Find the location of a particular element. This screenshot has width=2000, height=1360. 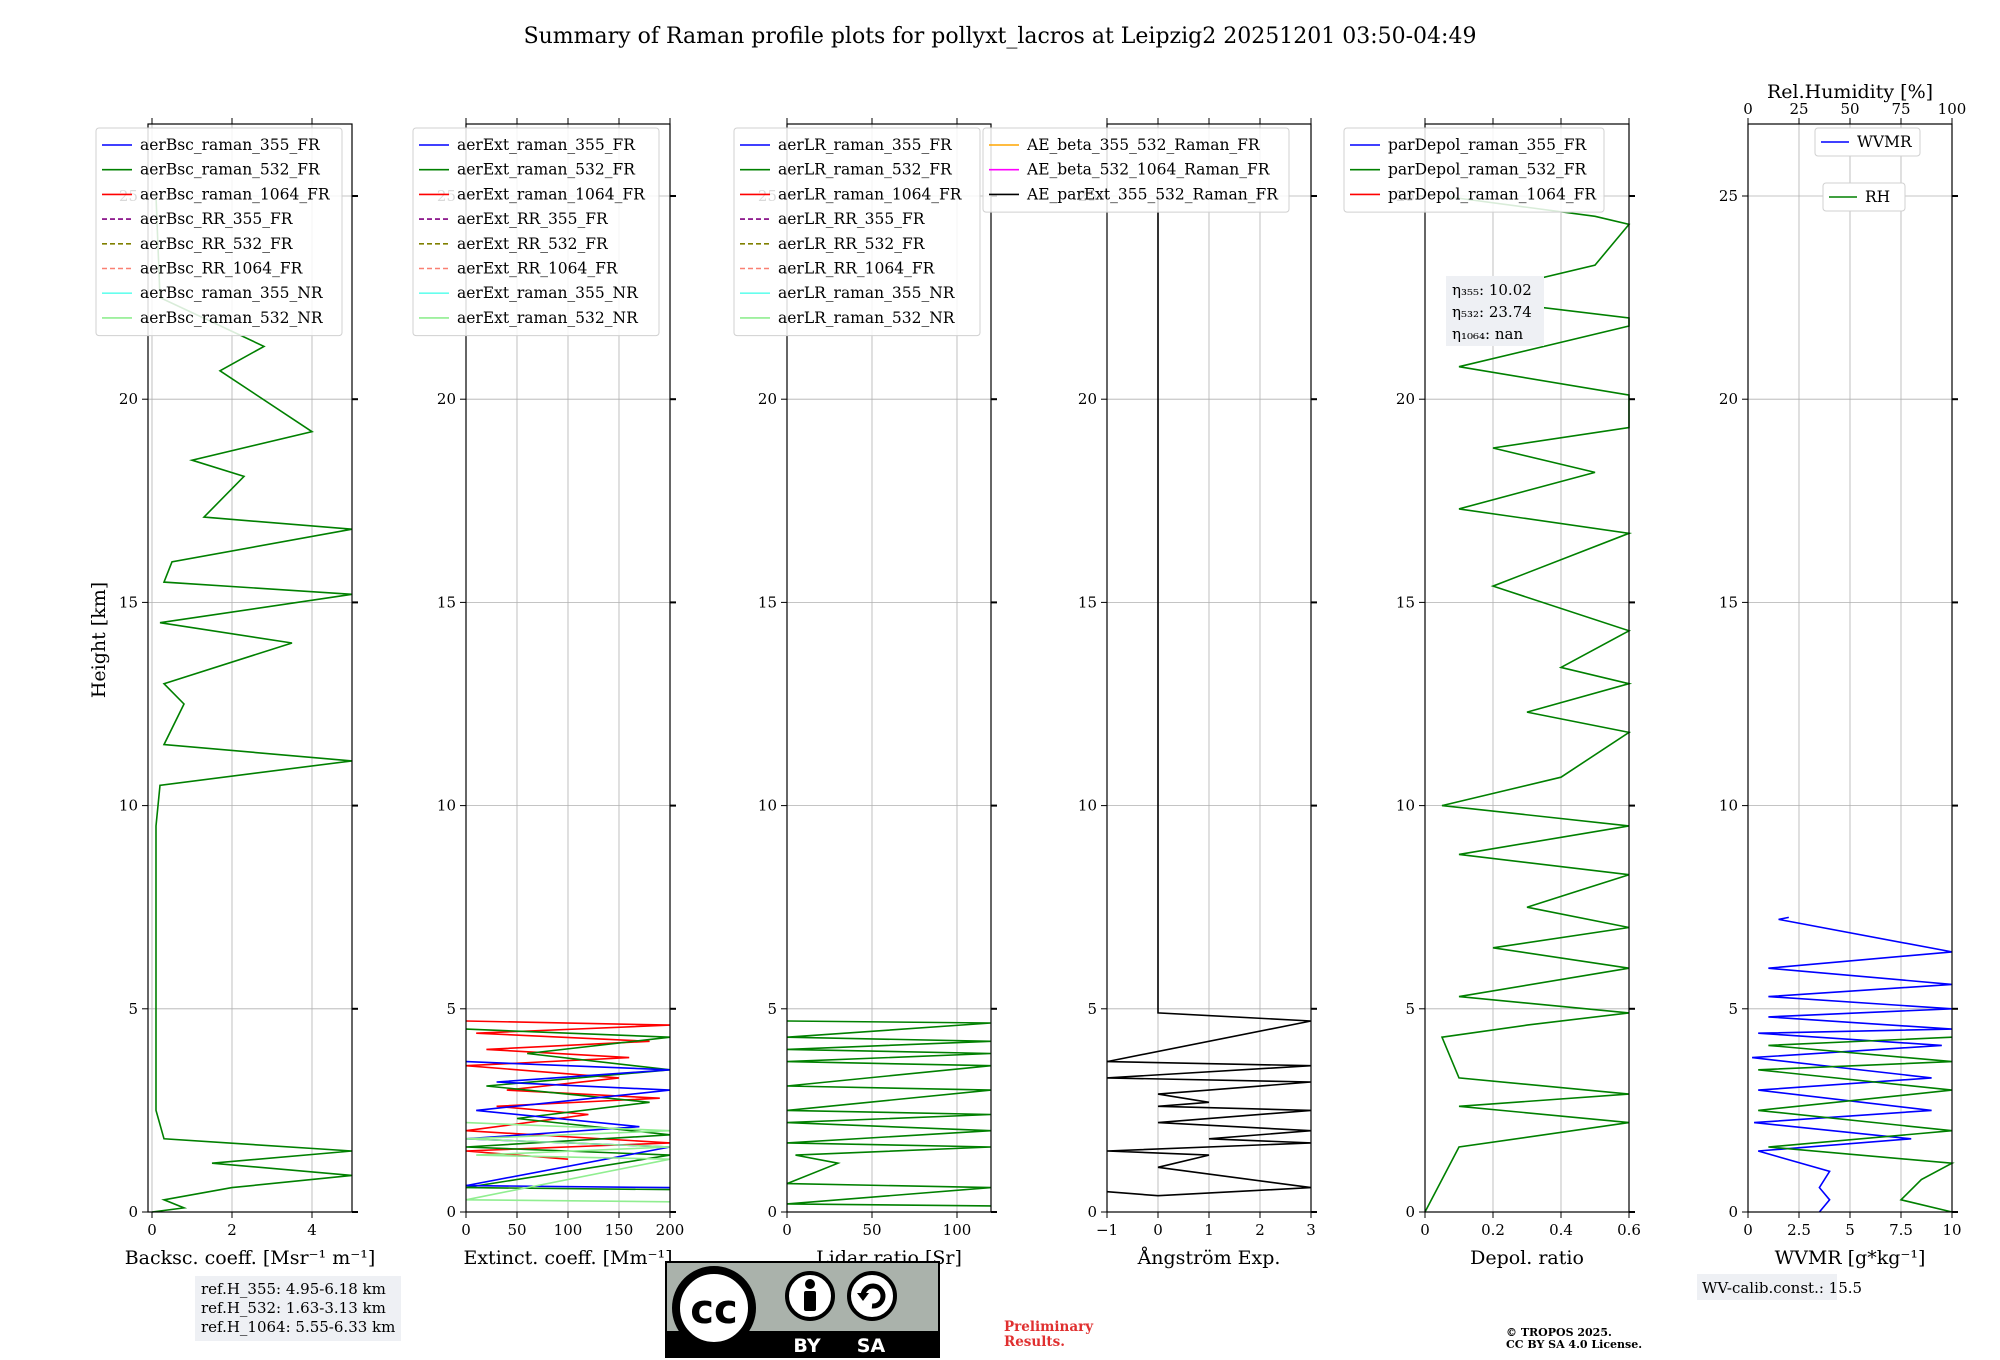

legend-label: aerExt_RR_355_FR is located at coordinates (533, 219).